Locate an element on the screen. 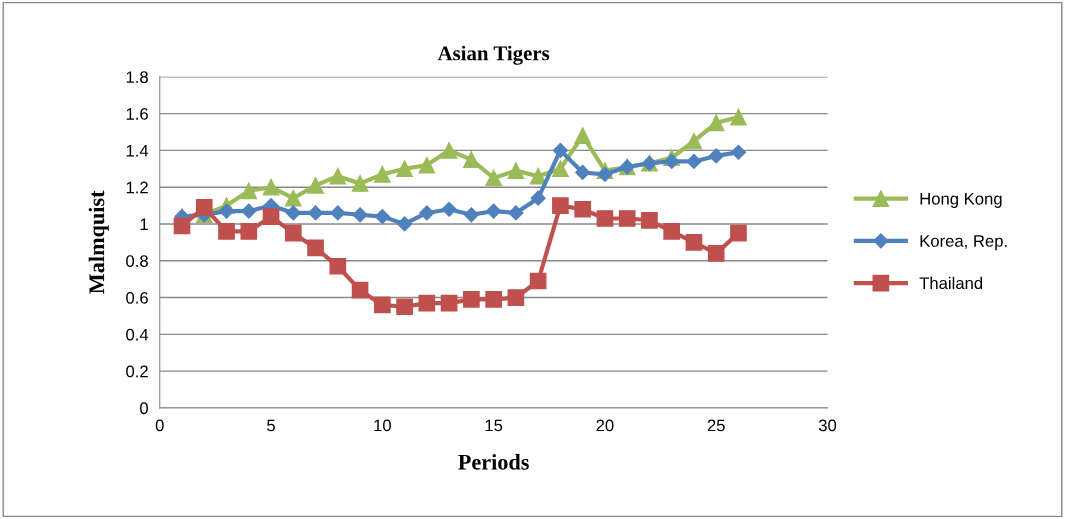  x-tick-label: 20 is located at coordinates (605, 425).